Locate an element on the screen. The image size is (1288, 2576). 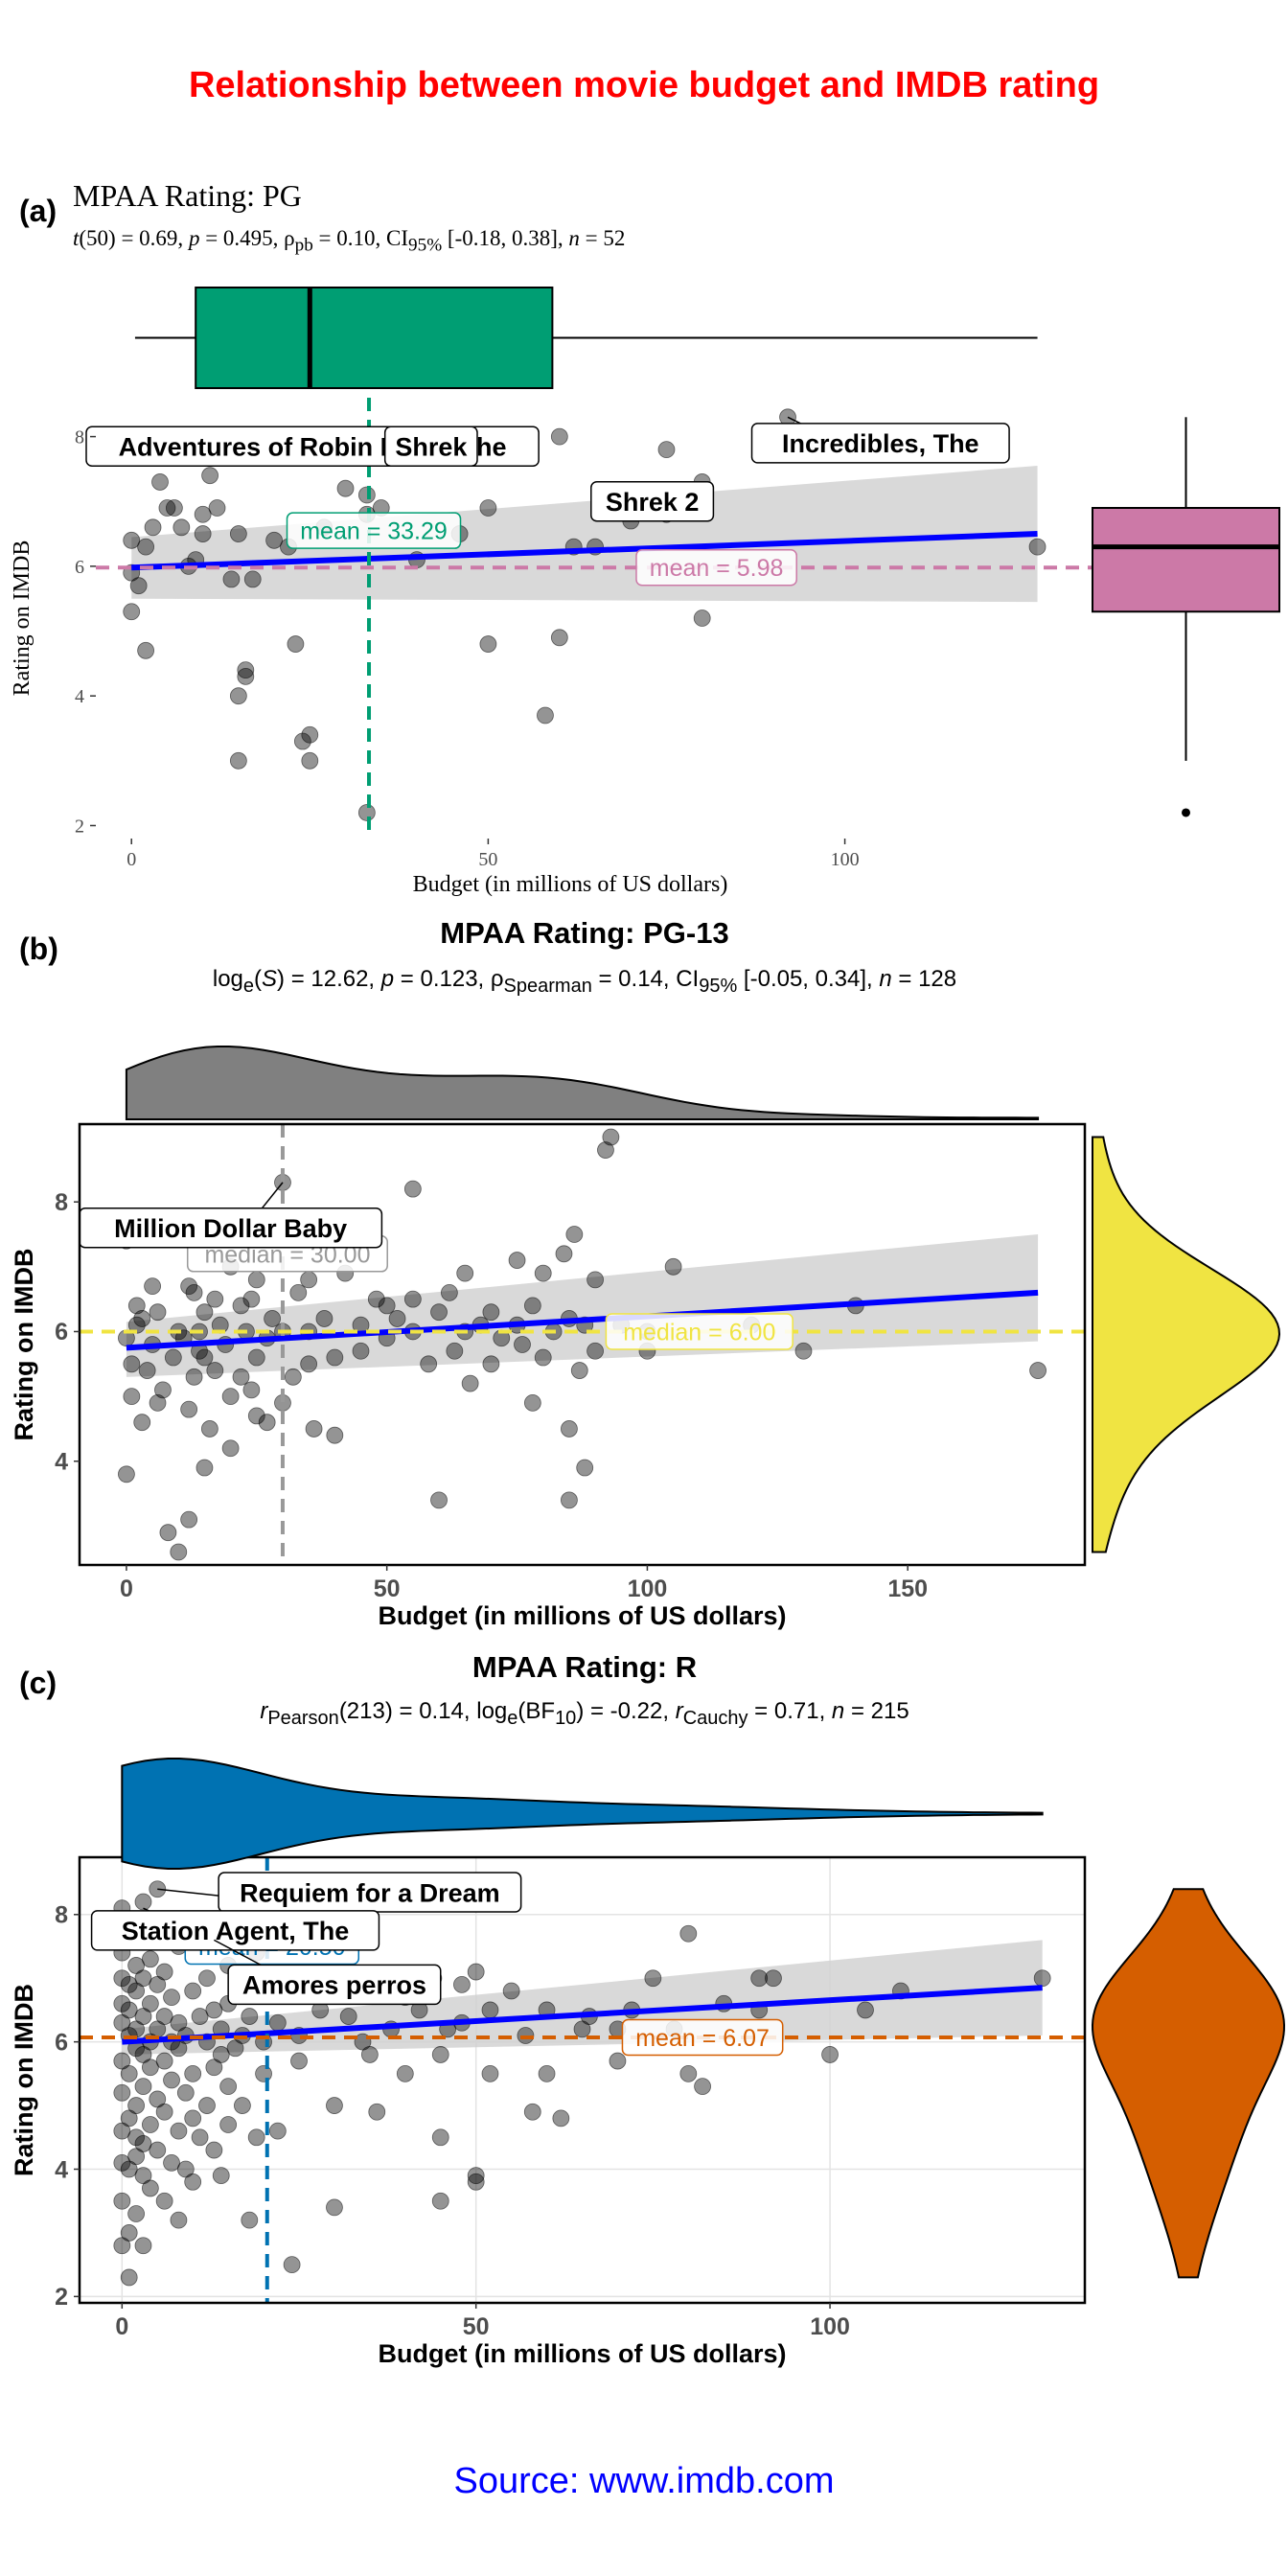
panel-b-sub-ci: 95% is located at coordinates (718, 986).